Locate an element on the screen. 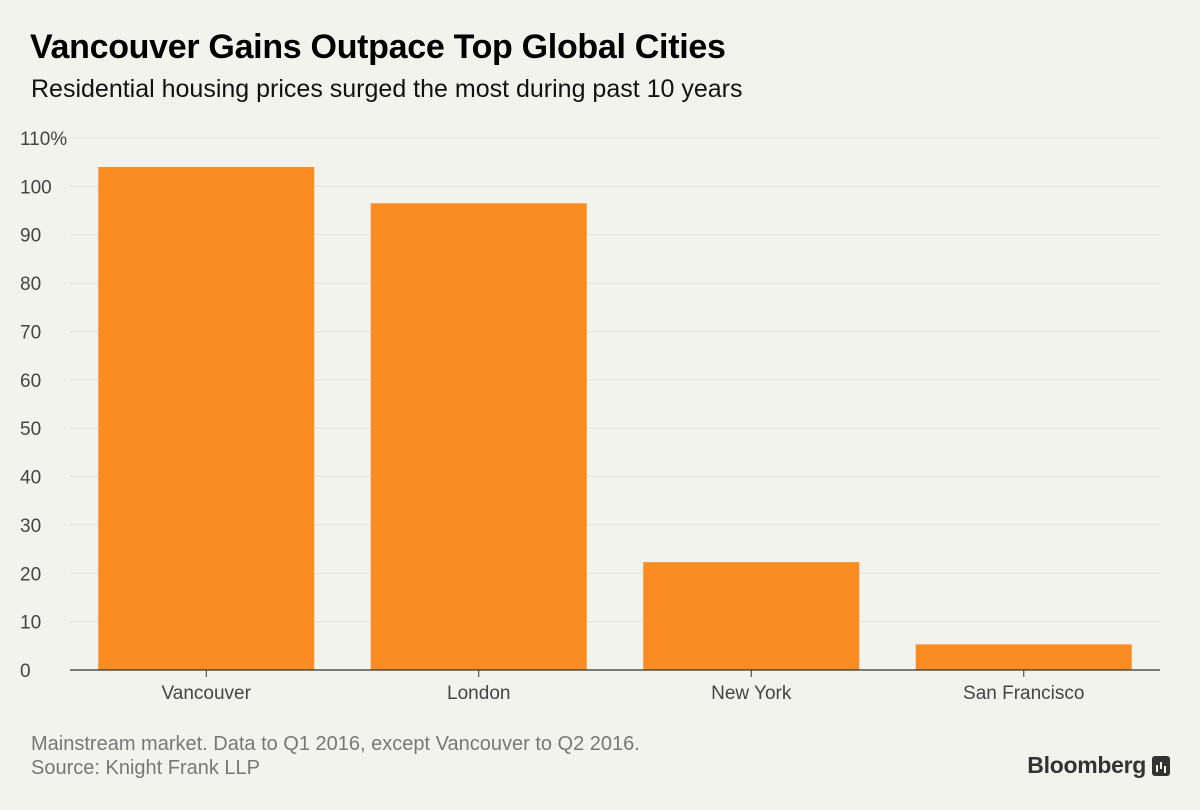  y-tick-label: 90 is located at coordinates (30, 236).